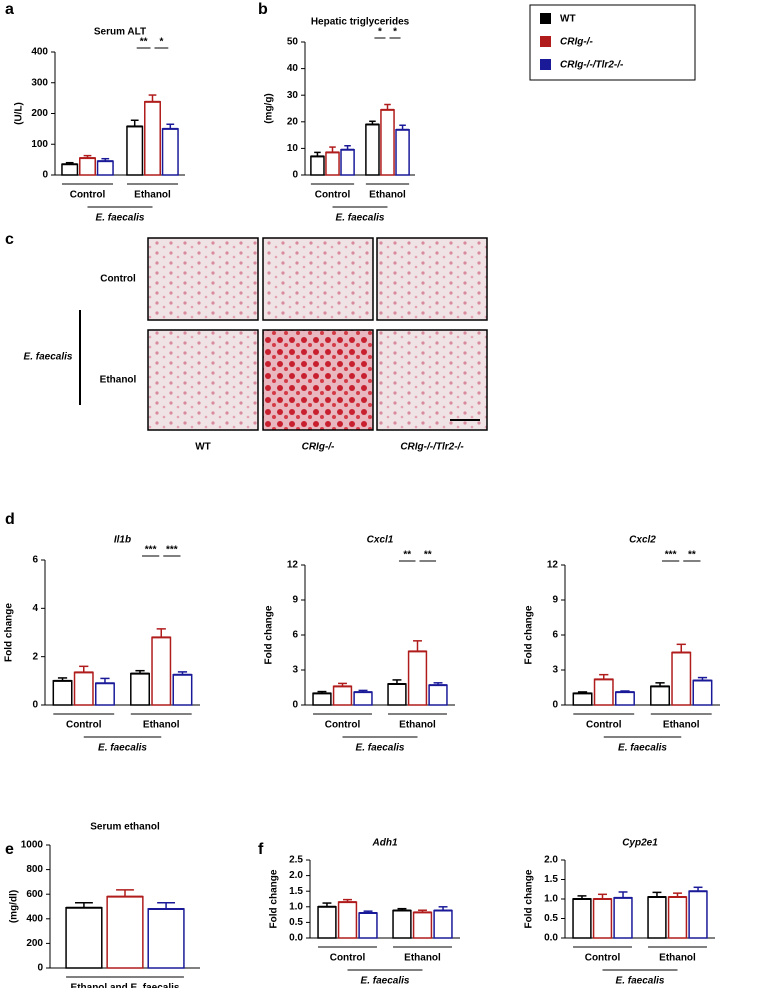  Describe the element at coordinates (592, 65) in the screenshot. I see `legend-label: CRIg-/-/Tlr2-/-` at that location.